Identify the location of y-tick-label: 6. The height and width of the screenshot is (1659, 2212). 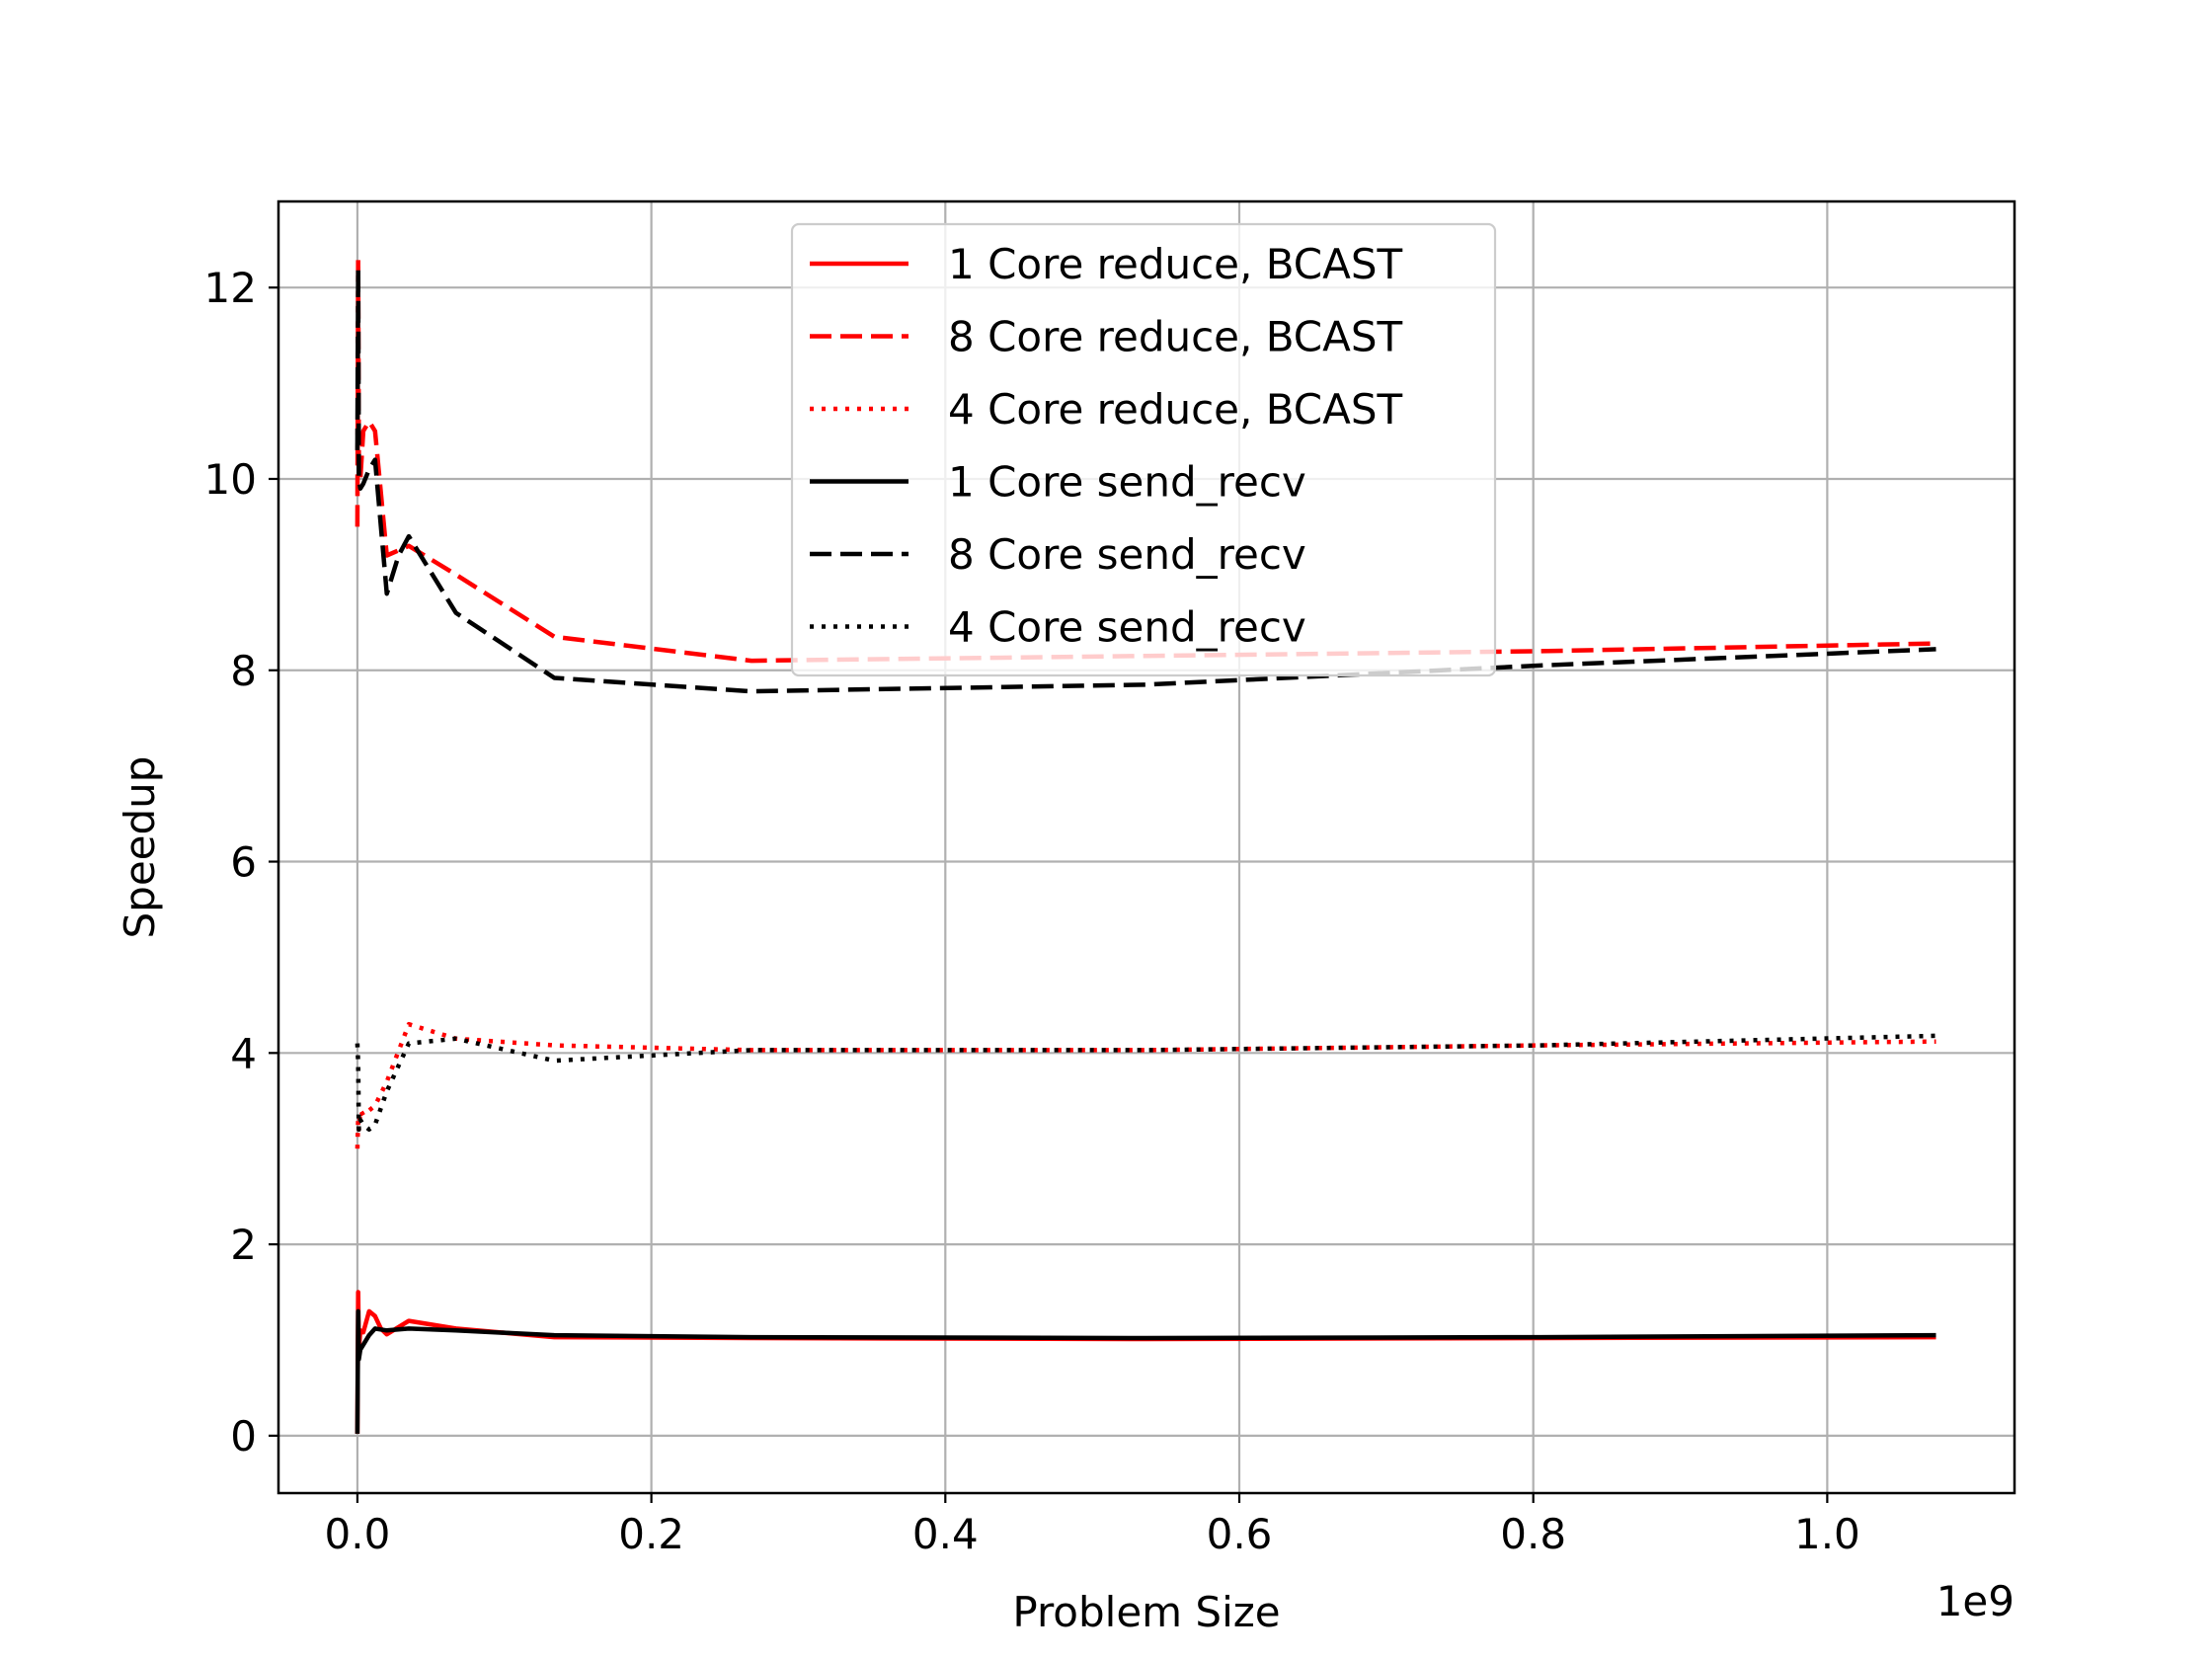
(244, 863).